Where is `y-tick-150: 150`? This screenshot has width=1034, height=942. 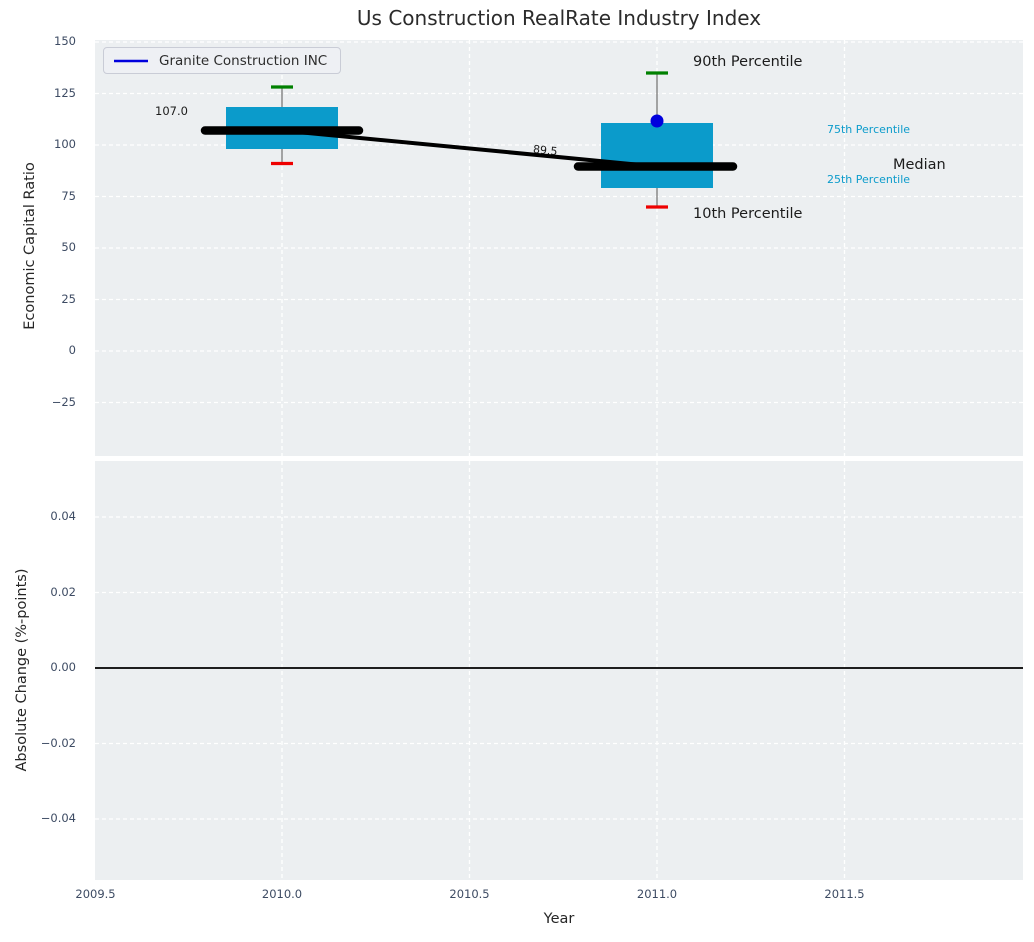 y-tick-150: 150 is located at coordinates (65, 41).